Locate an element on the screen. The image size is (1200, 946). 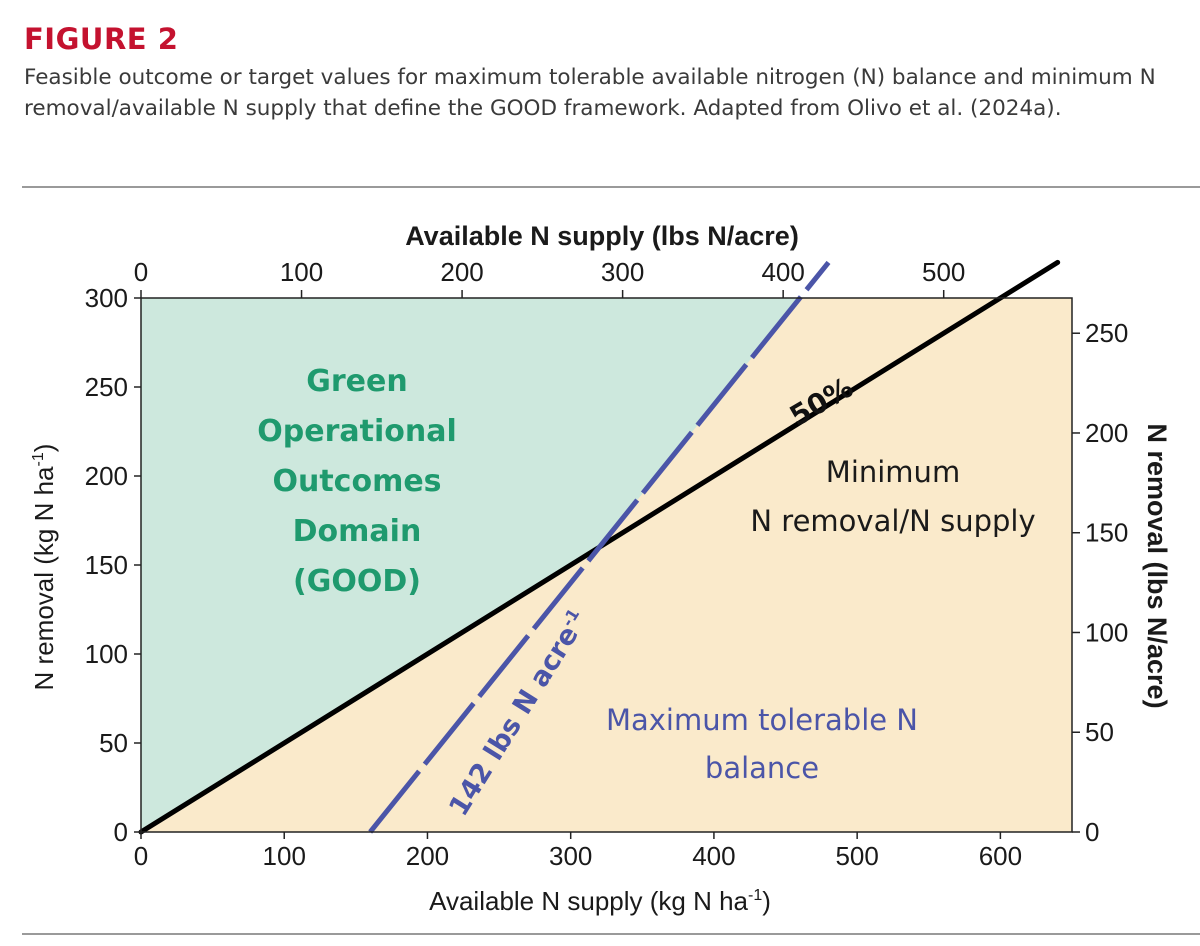
top-tick-label: 300 is located at coordinates (622, 272).